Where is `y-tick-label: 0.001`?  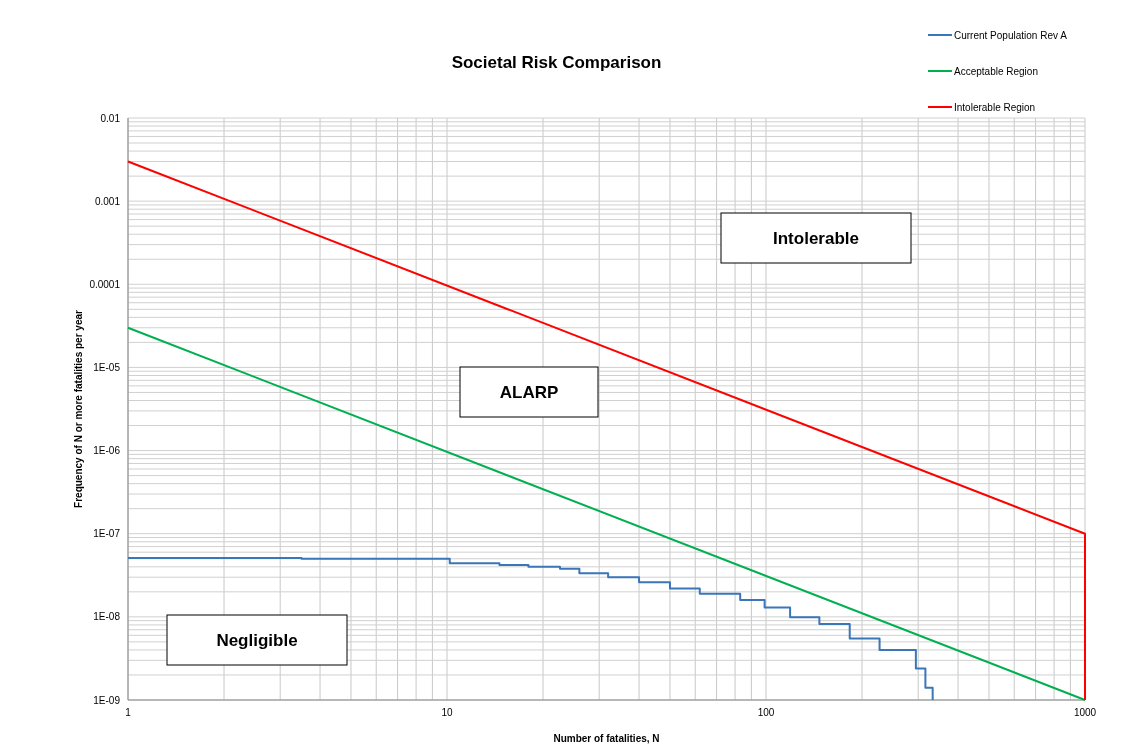 y-tick-label: 0.001 is located at coordinates (107, 201).